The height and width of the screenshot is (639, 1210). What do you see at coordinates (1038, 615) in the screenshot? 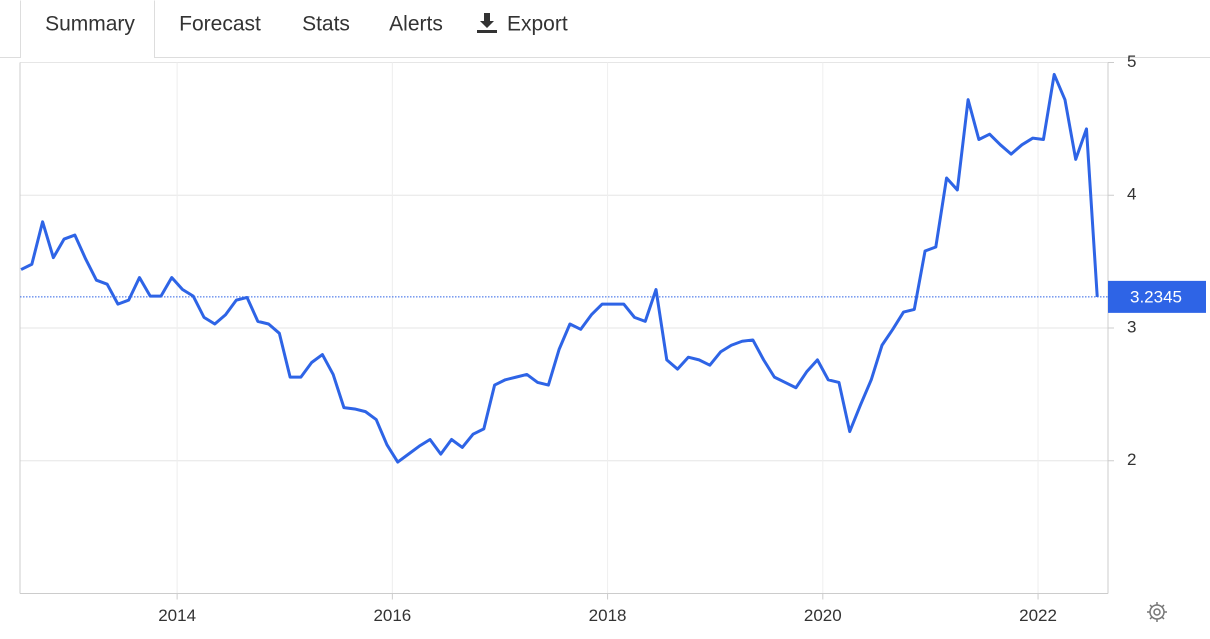
I see `x-tick-label: 2022` at bounding box center [1038, 615].